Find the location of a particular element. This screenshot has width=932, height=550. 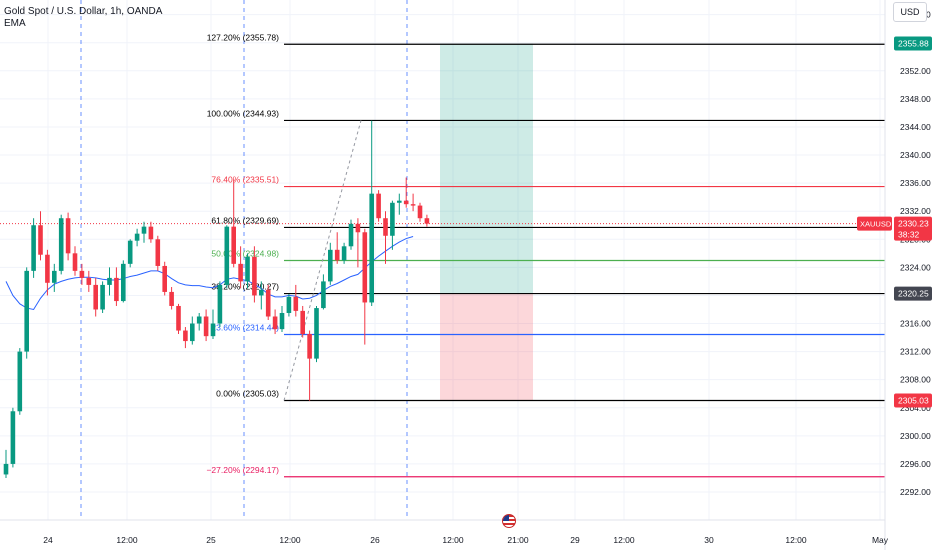

time-tick-label: 12:00 is located at coordinates (290, 540).